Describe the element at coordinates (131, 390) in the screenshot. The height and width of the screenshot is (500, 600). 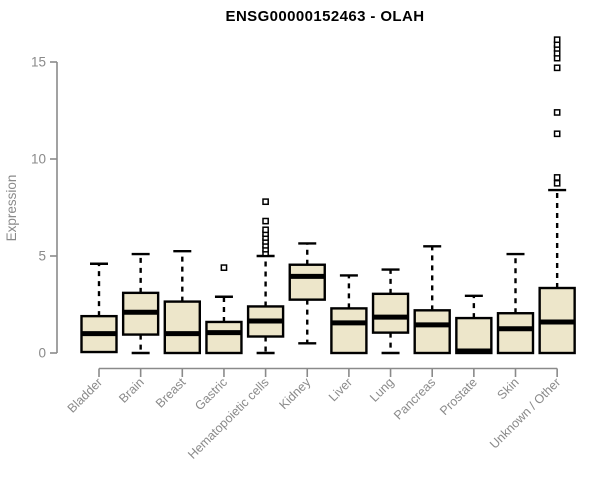
I see `x-tick-label: Brain` at that location.